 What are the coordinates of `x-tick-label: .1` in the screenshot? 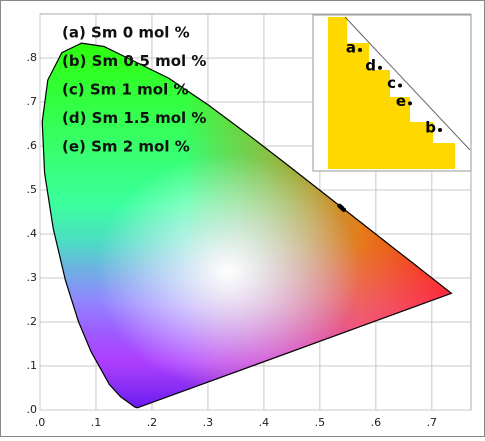 It's located at (96, 422).